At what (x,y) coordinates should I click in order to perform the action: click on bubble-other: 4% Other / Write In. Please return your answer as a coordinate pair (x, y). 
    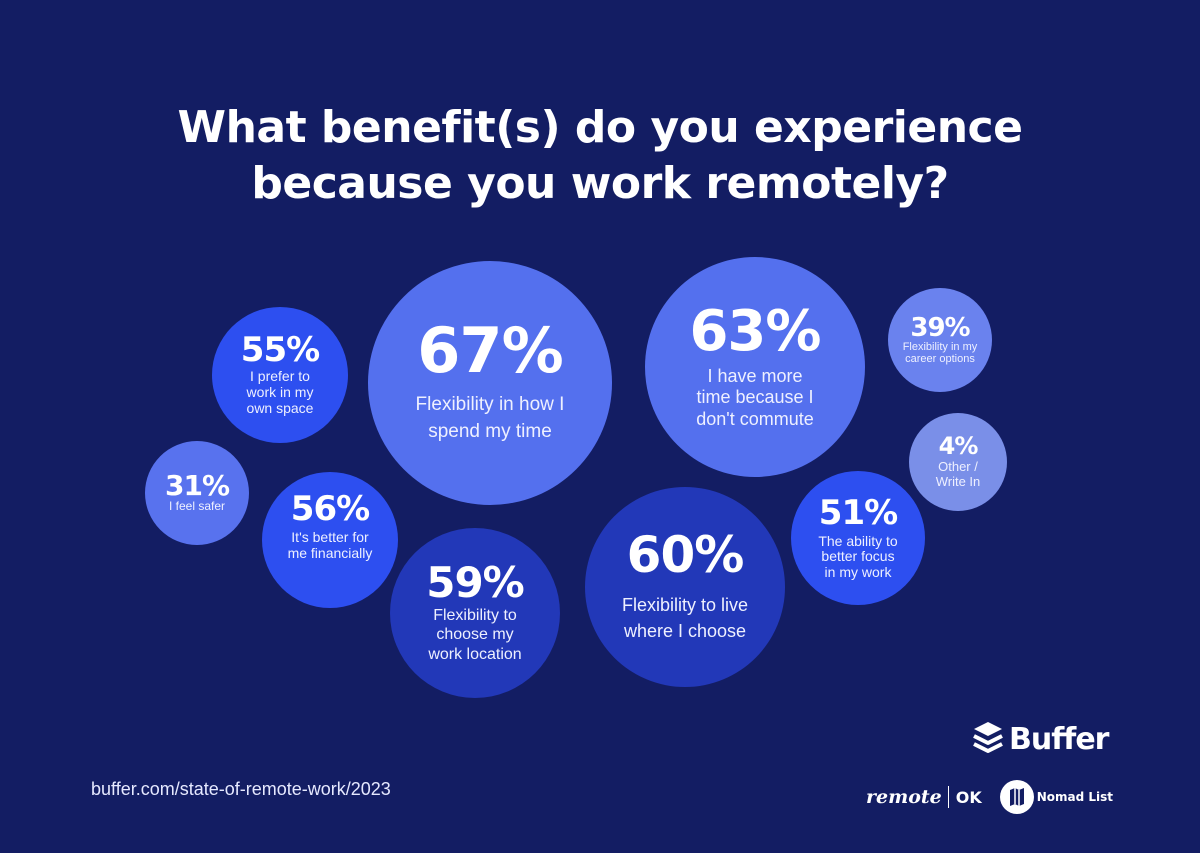
    Looking at the image, I should click on (958, 462).